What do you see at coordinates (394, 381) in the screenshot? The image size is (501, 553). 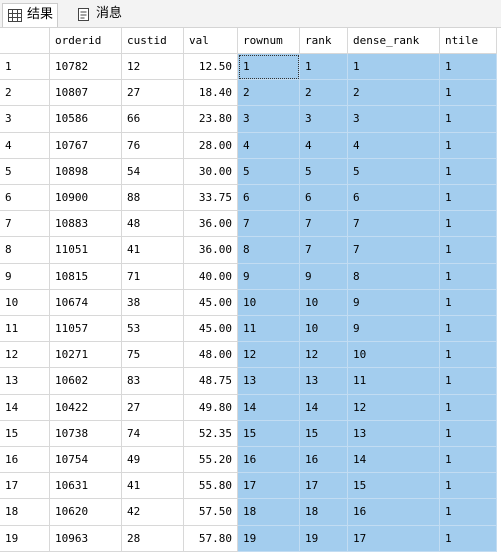 I see `grid-cell: 11` at bounding box center [394, 381].